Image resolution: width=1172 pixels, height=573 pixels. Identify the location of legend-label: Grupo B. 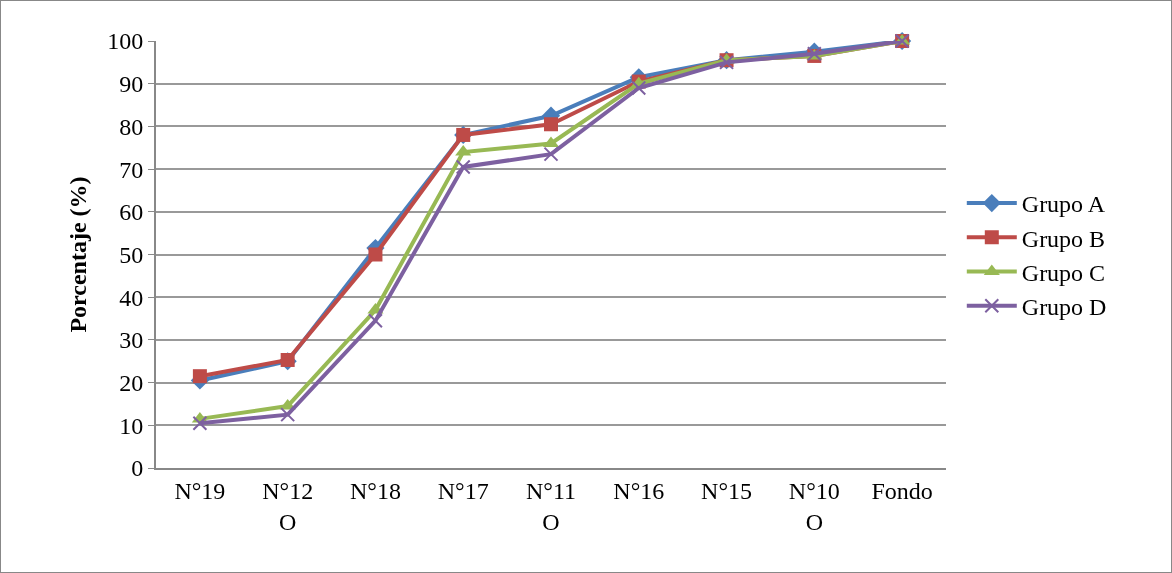
(1063, 238).